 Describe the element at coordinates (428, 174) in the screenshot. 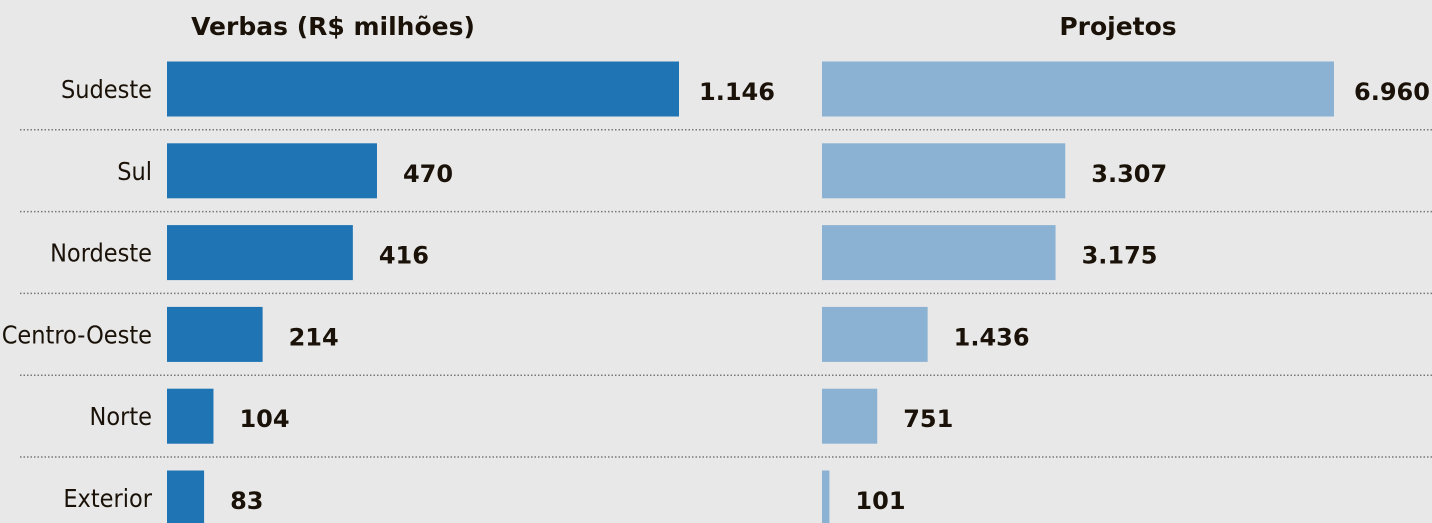

I see `value-label: 470` at that location.